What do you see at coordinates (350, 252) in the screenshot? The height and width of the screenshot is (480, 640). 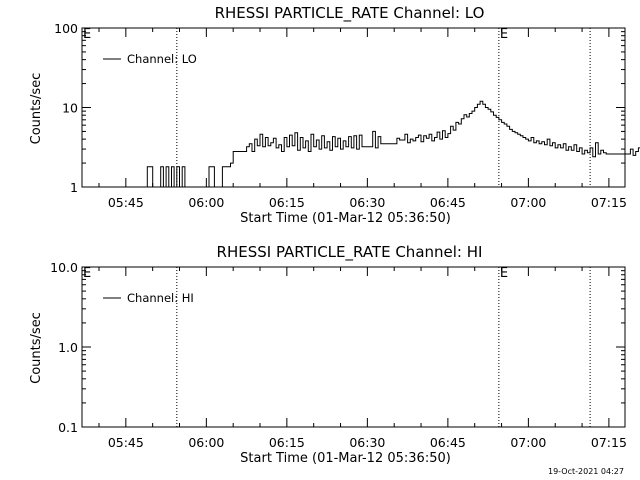 I see `chart-title: RHESSI PARTICLE_RATE Channel: HI` at bounding box center [350, 252].